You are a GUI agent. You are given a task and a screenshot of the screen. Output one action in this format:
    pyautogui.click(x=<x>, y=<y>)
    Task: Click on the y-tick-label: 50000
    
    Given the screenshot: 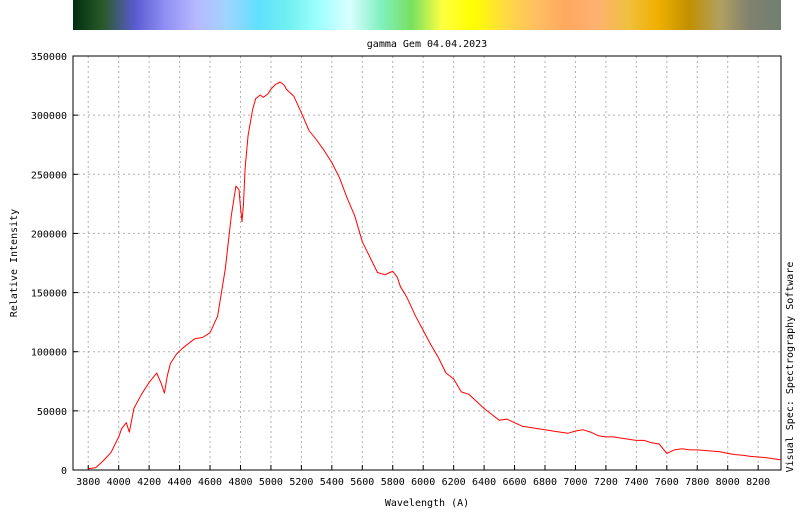 What is the action you would take?
    pyautogui.click(x=52, y=412)
    